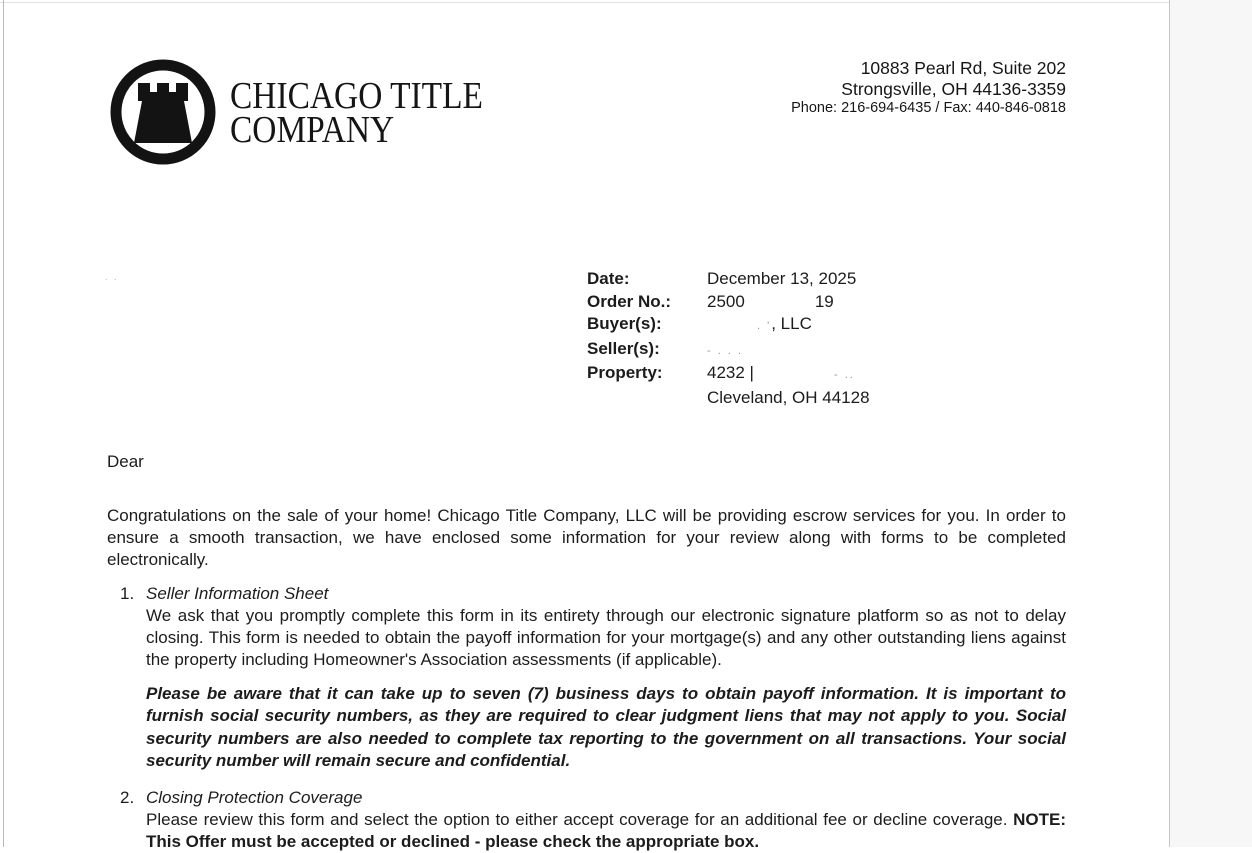 This screenshot has height=853, width=1252. I want to click on viewer-background-rail, so click(1210, 423).